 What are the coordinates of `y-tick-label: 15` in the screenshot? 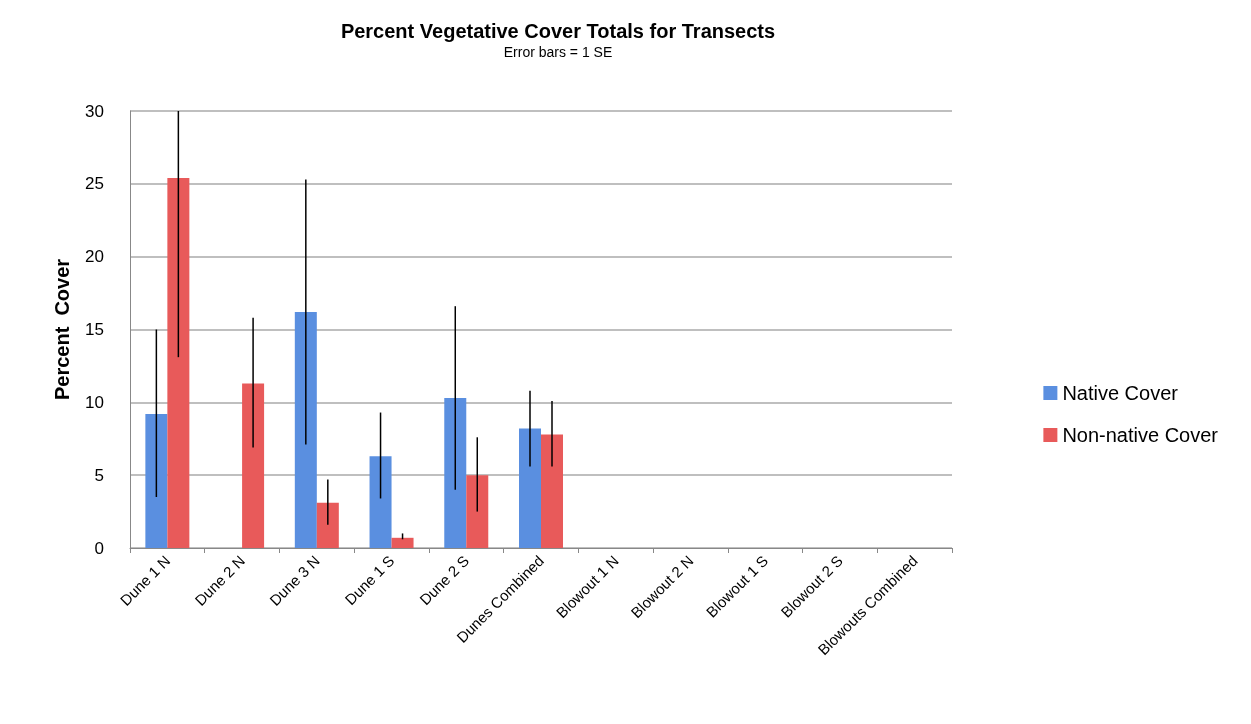 It's located at (94, 329).